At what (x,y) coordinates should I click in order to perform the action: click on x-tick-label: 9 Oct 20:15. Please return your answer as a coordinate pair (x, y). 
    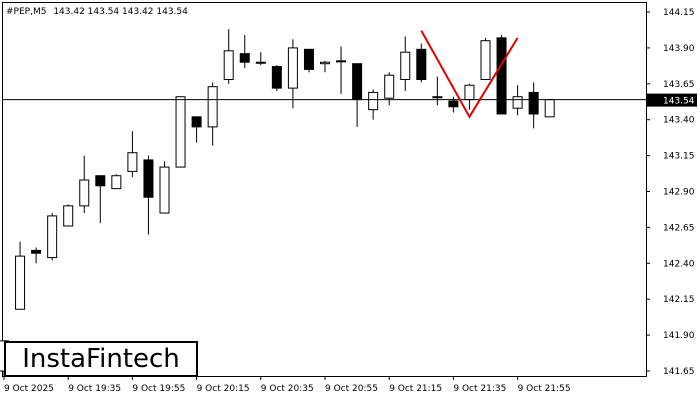
    Looking at the image, I should click on (223, 389).